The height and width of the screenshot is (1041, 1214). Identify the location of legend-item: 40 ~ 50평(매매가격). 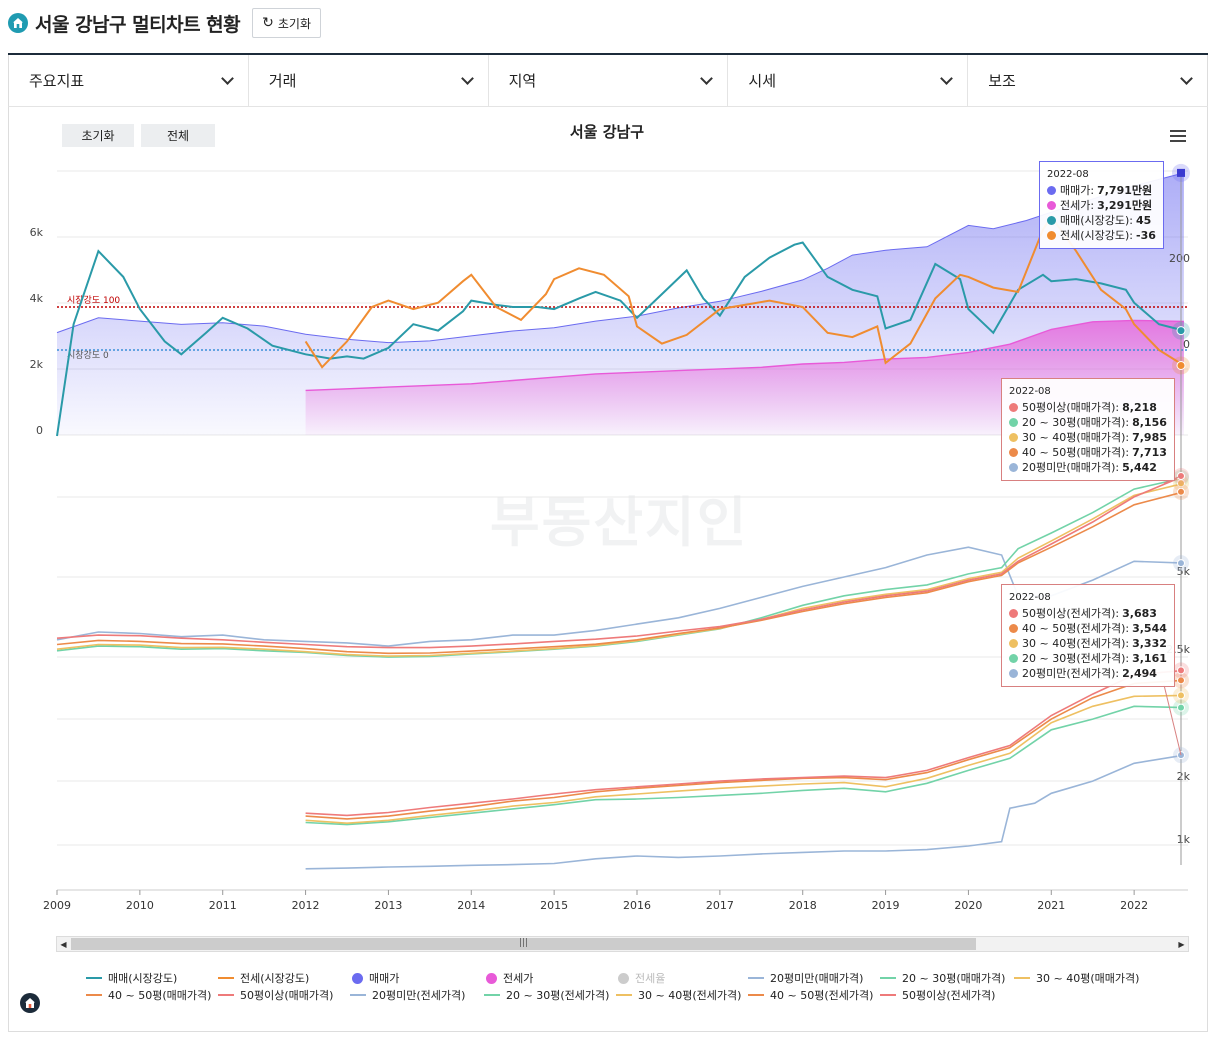
(152, 995).